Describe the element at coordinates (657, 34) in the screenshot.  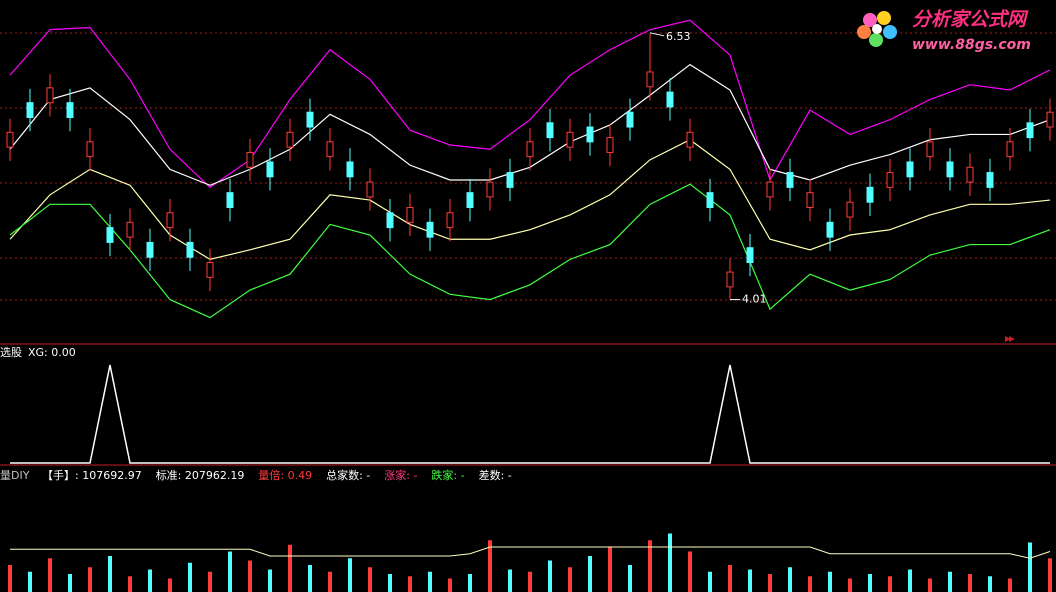
I see `high-pointer` at that location.